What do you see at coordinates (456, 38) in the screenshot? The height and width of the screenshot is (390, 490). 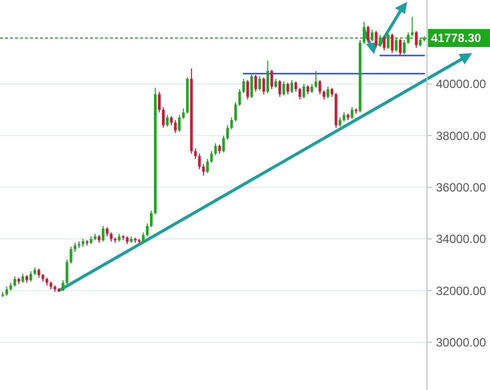 I see `ref-line-label: 41778.30` at bounding box center [456, 38].